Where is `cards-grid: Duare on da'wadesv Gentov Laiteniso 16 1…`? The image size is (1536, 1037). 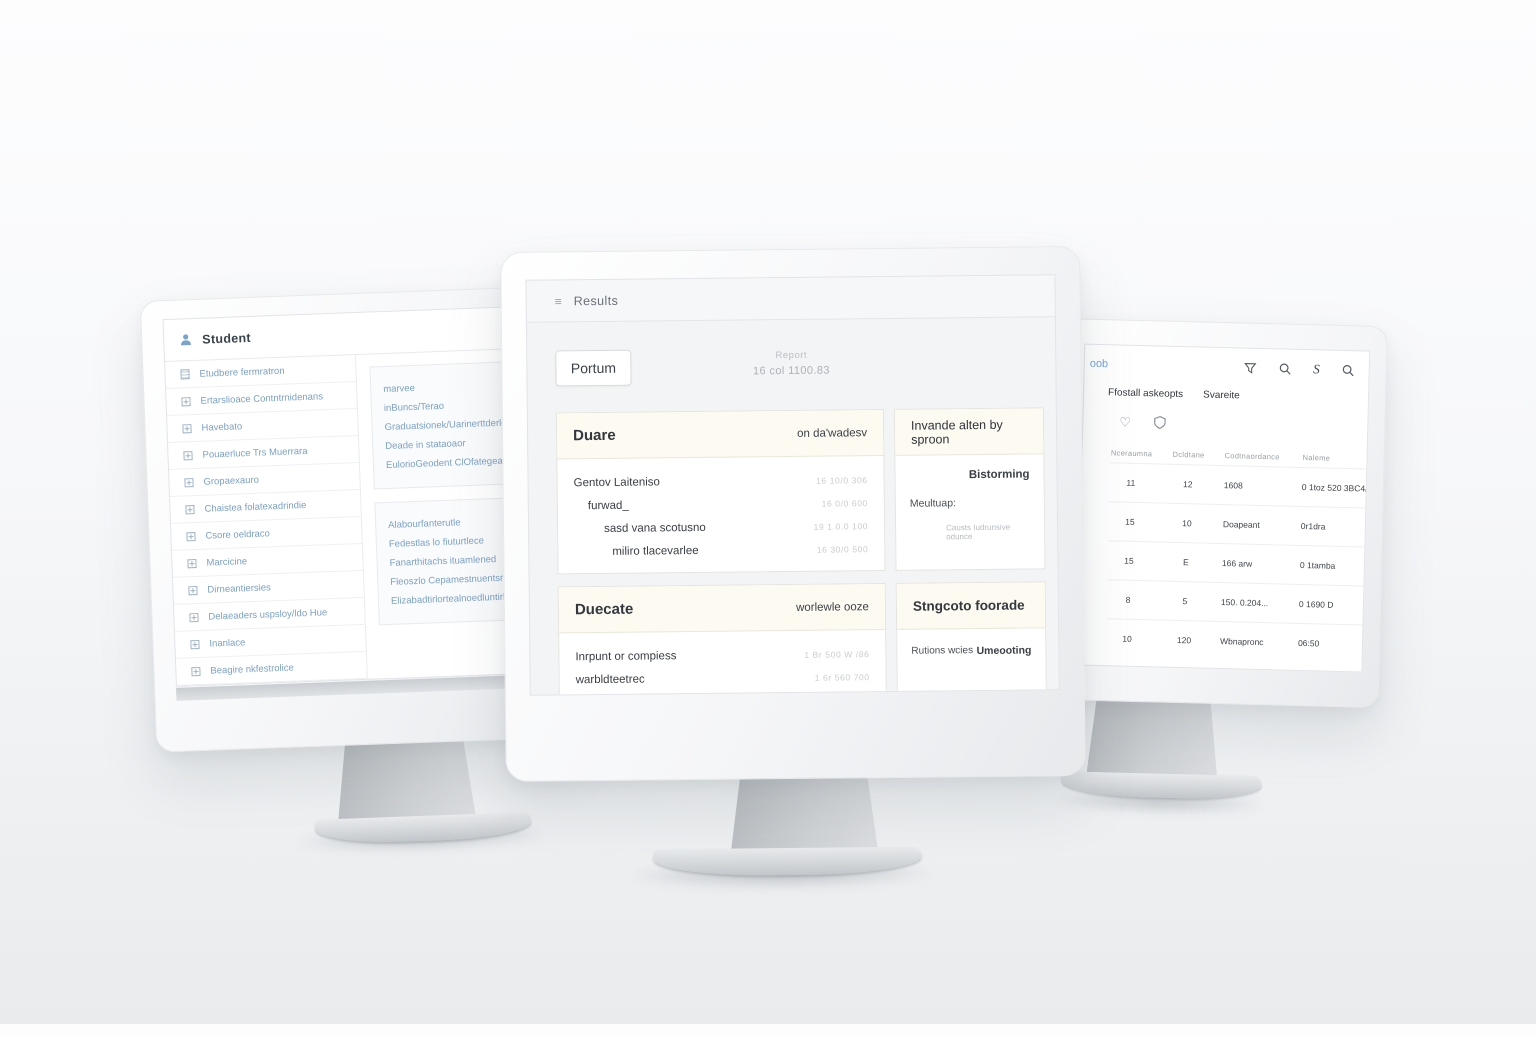
cards-grid: Duare on da'wadesv Gentov Laiteniso 16 1… is located at coordinates (801, 551).